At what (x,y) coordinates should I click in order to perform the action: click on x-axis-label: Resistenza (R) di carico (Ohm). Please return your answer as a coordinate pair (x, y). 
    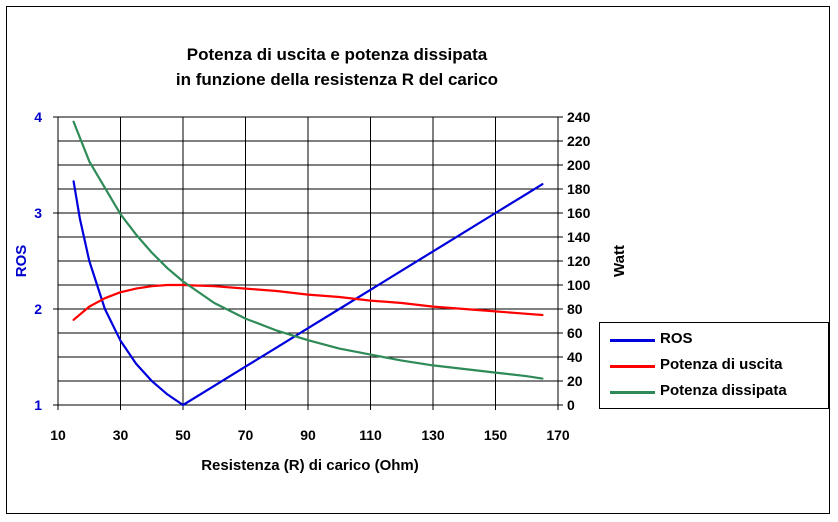
    Looking at the image, I should click on (310, 465).